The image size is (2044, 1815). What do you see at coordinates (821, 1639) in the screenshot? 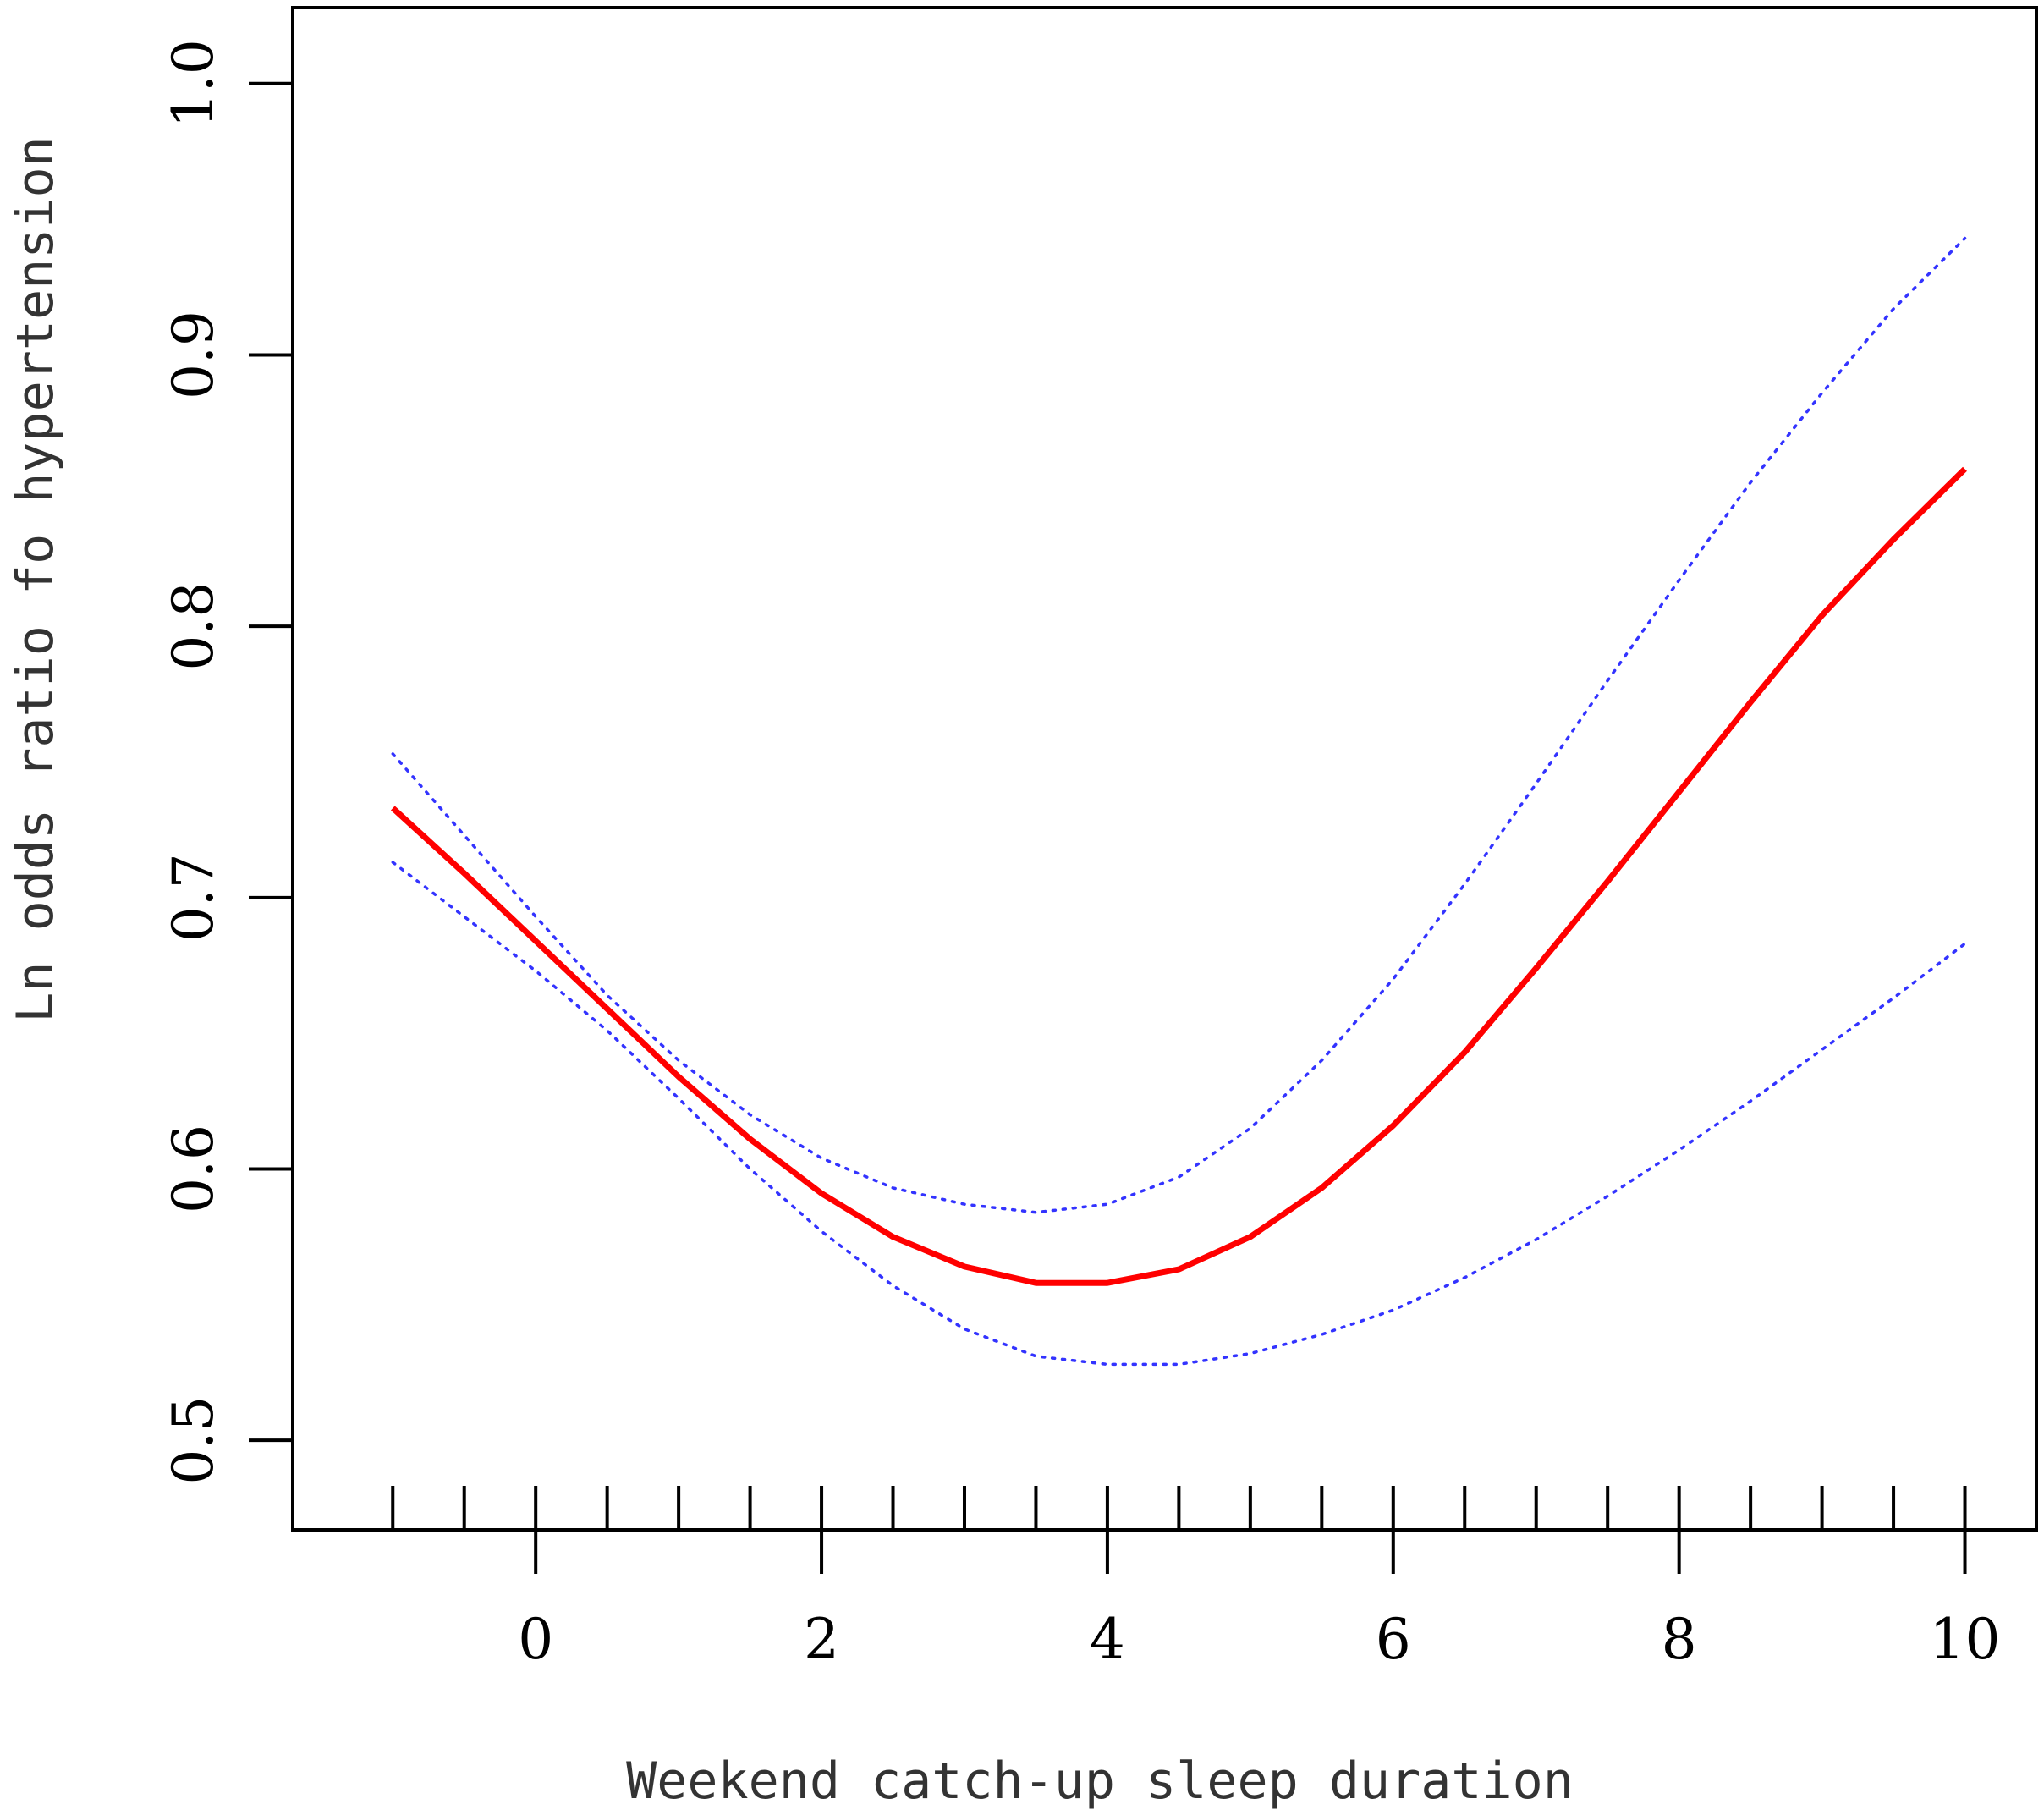
I see `x-tick-label: 2` at bounding box center [821, 1639].